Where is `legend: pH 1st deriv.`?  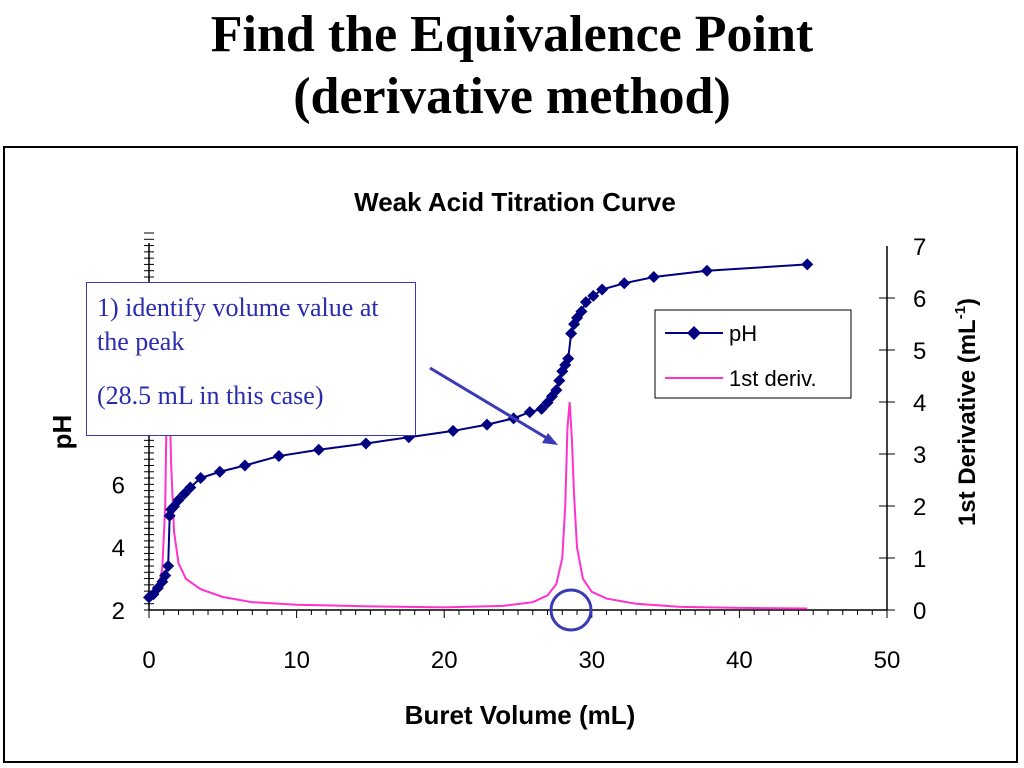
legend: pH 1st deriv. is located at coordinates (753, 354).